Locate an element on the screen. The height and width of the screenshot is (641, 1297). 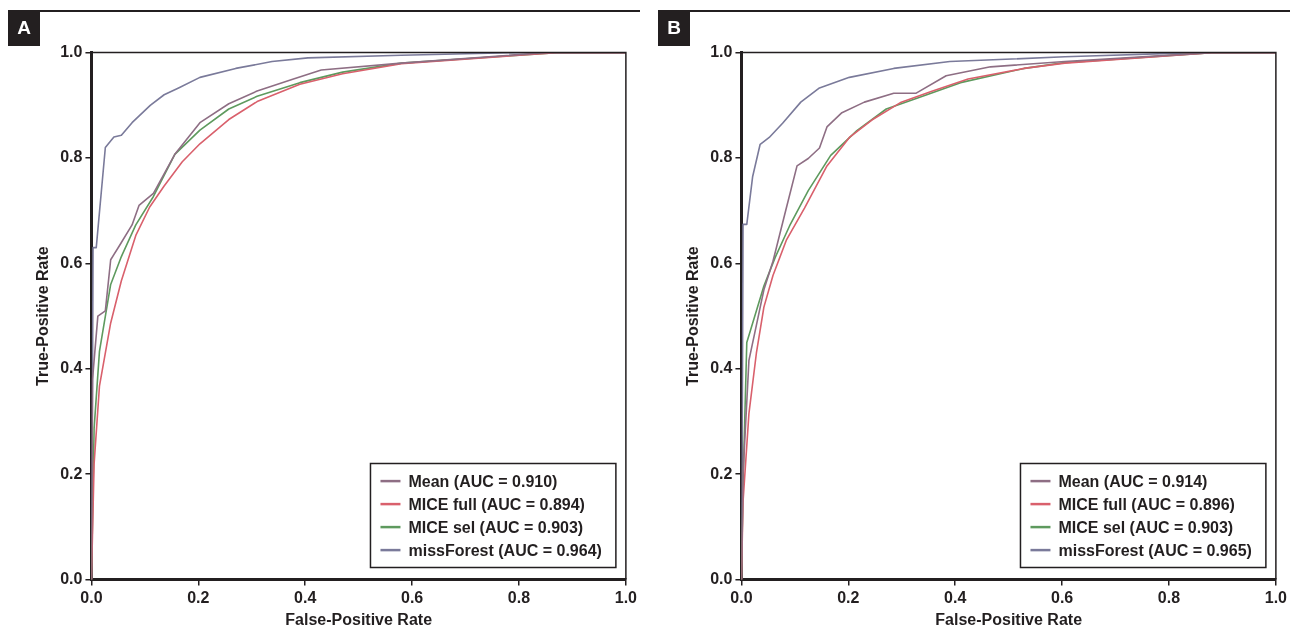
chart-title: A is located at coordinates (24, 28).